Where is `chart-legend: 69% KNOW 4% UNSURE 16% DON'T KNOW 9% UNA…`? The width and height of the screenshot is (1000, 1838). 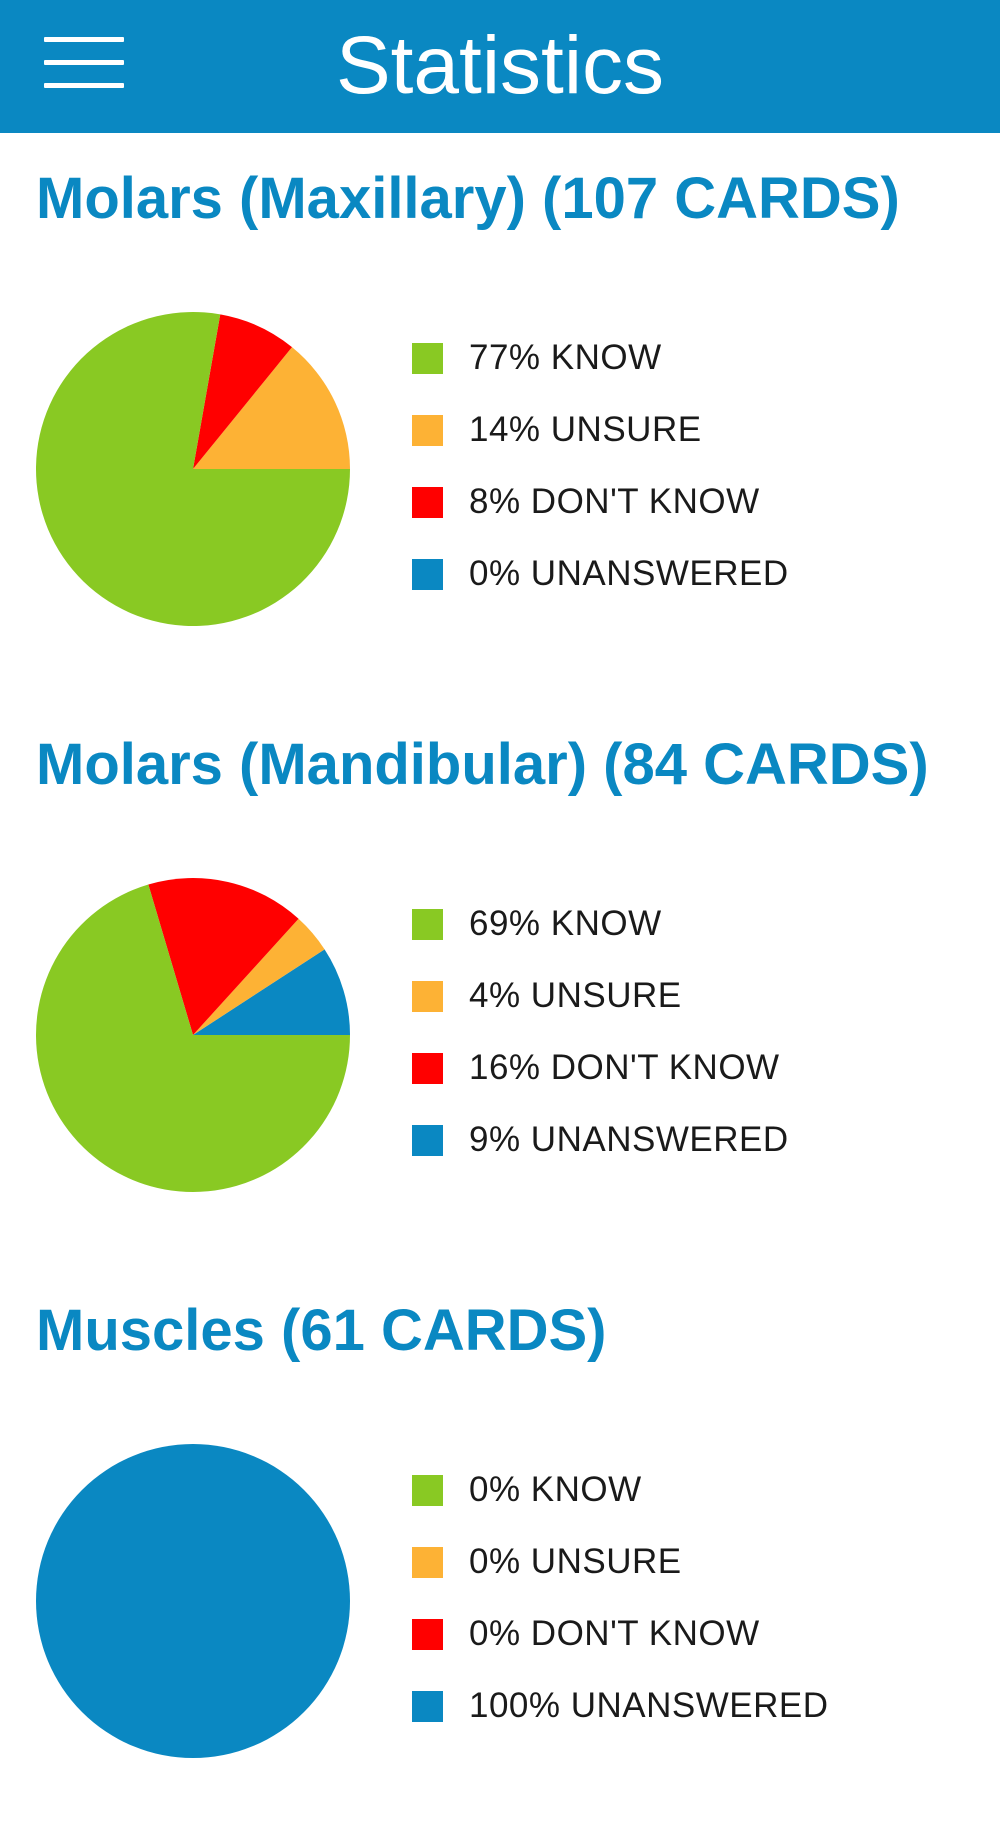
chart-legend: 69% KNOW 4% UNSURE 16% DON'T KNOW 9% UNA… is located at coordinates (600, 1032).